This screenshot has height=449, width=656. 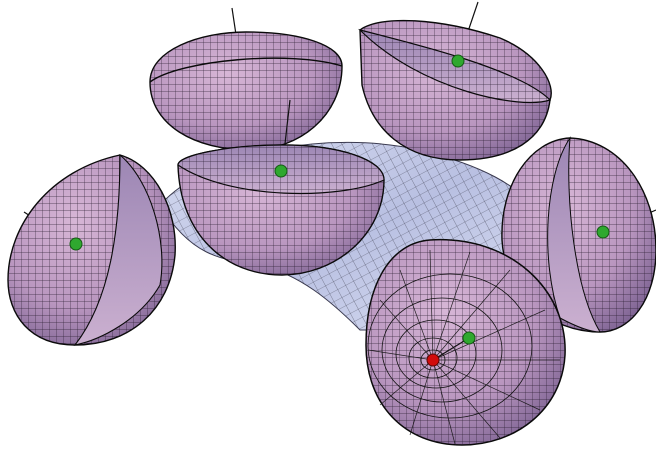 What do you see at coordinates (433, 360) in the screenshot?
I see `pole-point` at bounding box center [433, 360].